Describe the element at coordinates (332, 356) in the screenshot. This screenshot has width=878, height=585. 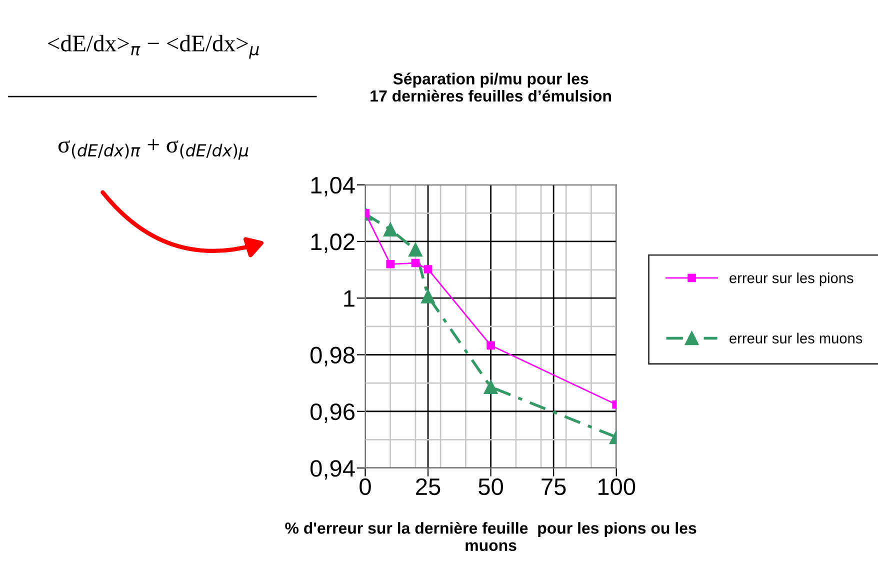
I see `y-tick-label: 0,98` at that location.